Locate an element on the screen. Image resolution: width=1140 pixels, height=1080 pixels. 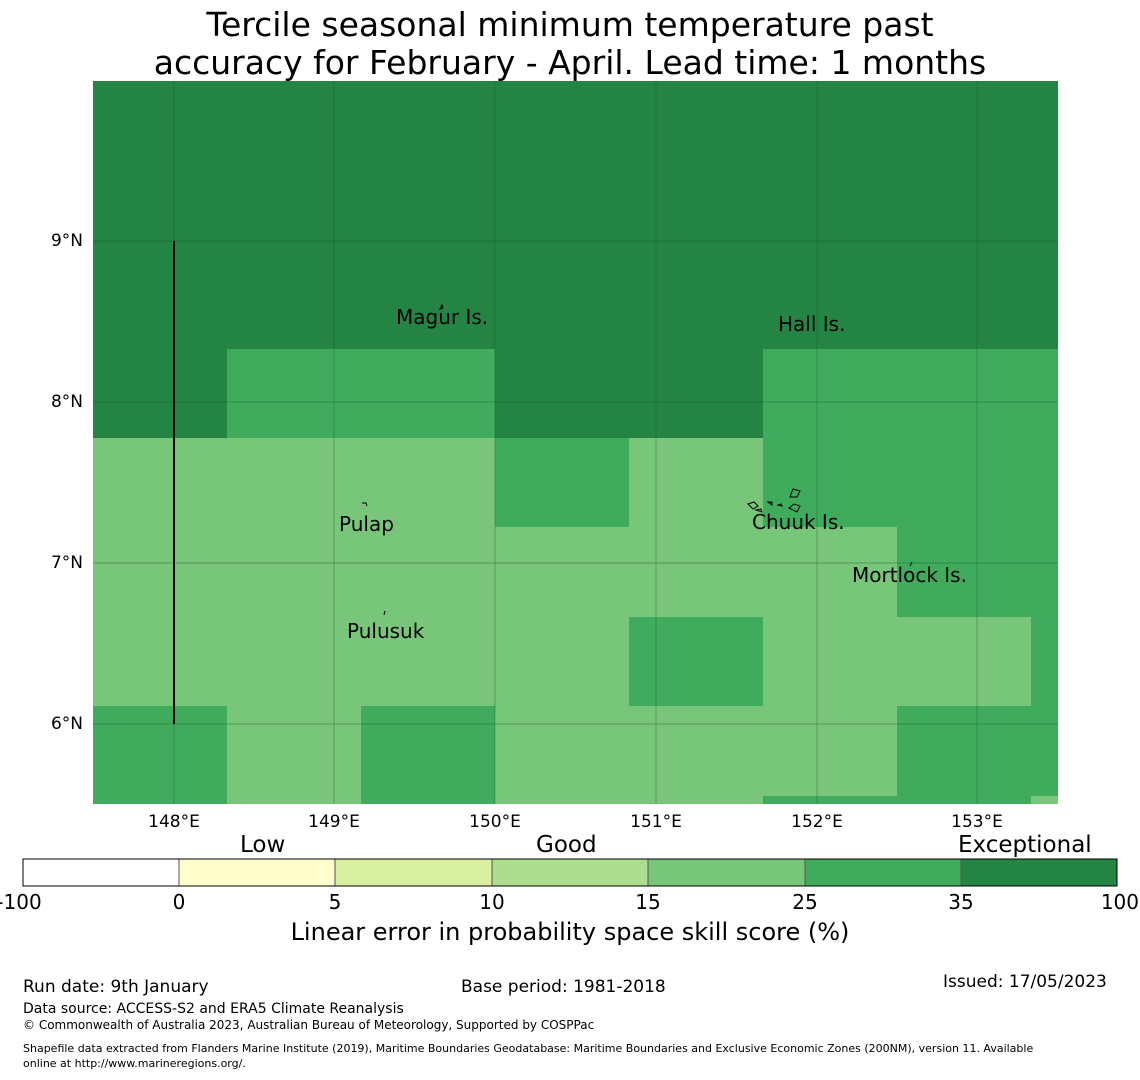
colorbar is located at coordinates (570, 872).